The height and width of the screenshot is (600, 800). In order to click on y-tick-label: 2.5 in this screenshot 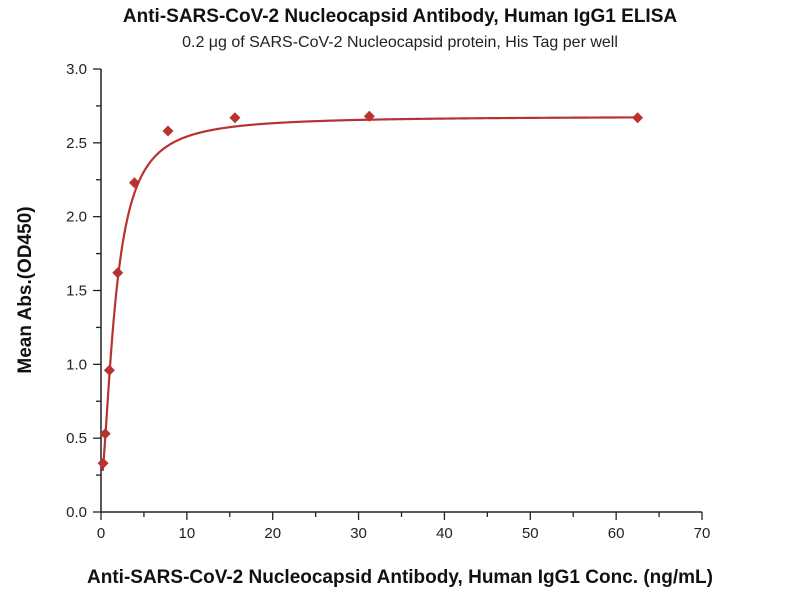, I will do `click(76, 143)`.